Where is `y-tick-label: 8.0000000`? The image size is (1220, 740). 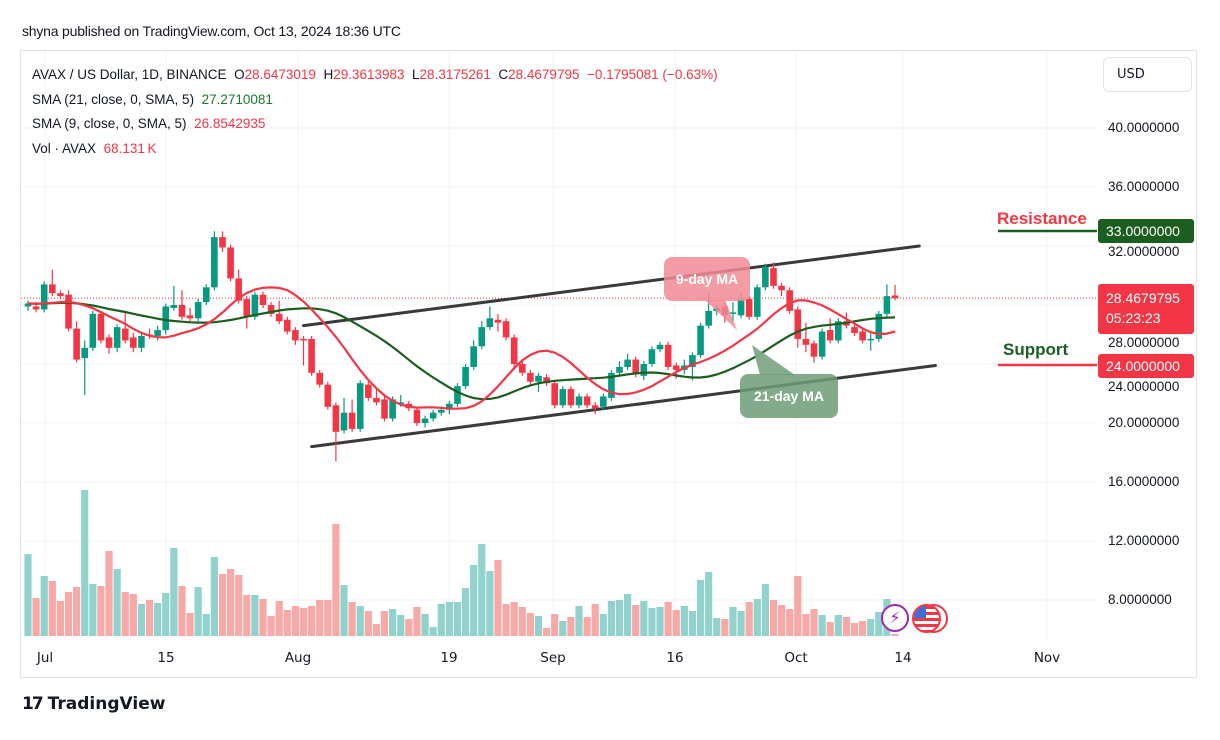
y-tick-label: 8.0000000 is located at coordinates (1140, 599).